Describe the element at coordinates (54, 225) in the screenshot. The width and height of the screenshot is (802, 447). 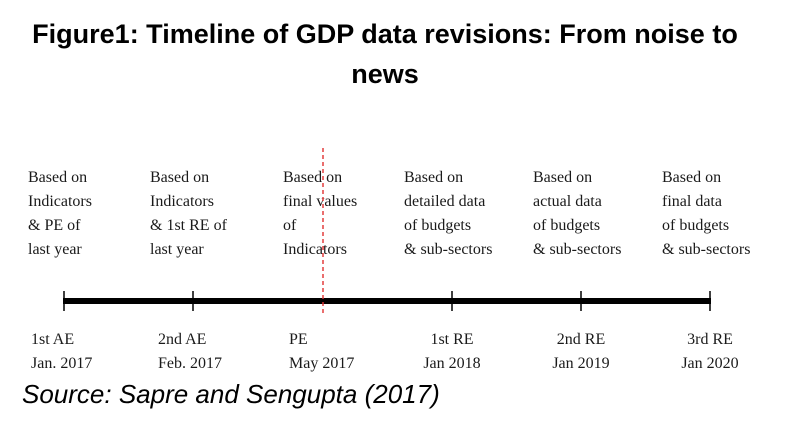
I see `description-line: & PE of` at that location.